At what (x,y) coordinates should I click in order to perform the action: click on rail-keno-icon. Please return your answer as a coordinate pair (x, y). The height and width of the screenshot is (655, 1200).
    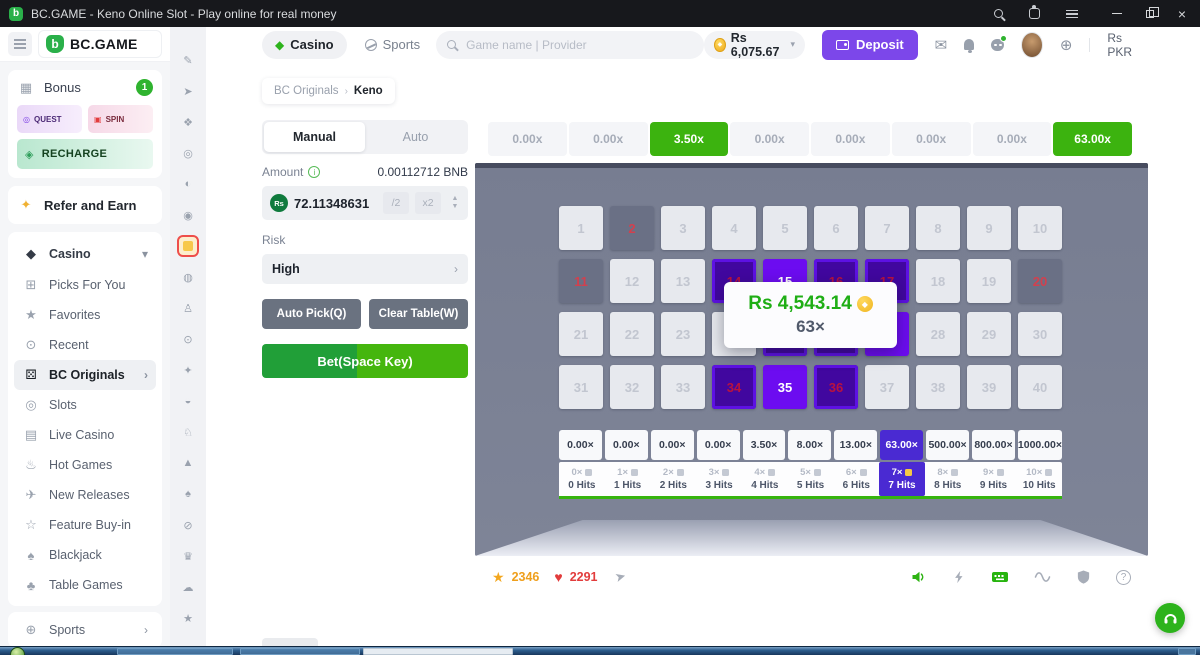
    Looking at the image, I should click on (188, 246).